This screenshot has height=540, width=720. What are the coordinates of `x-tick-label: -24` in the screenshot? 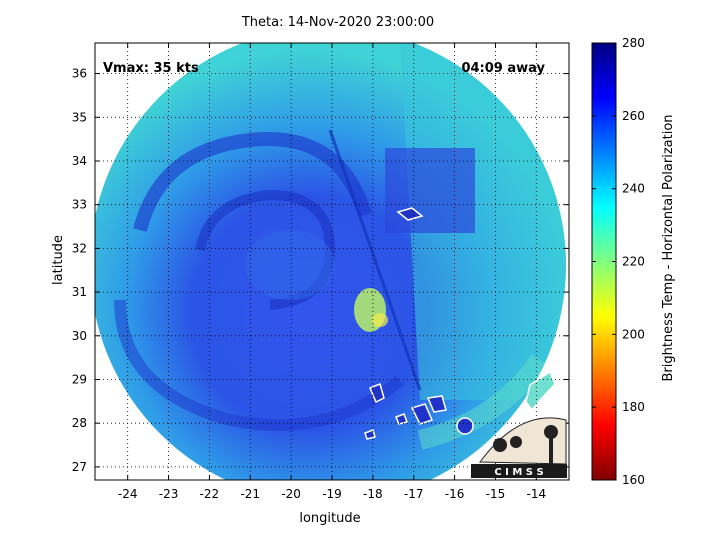 It's located at (128, 494).